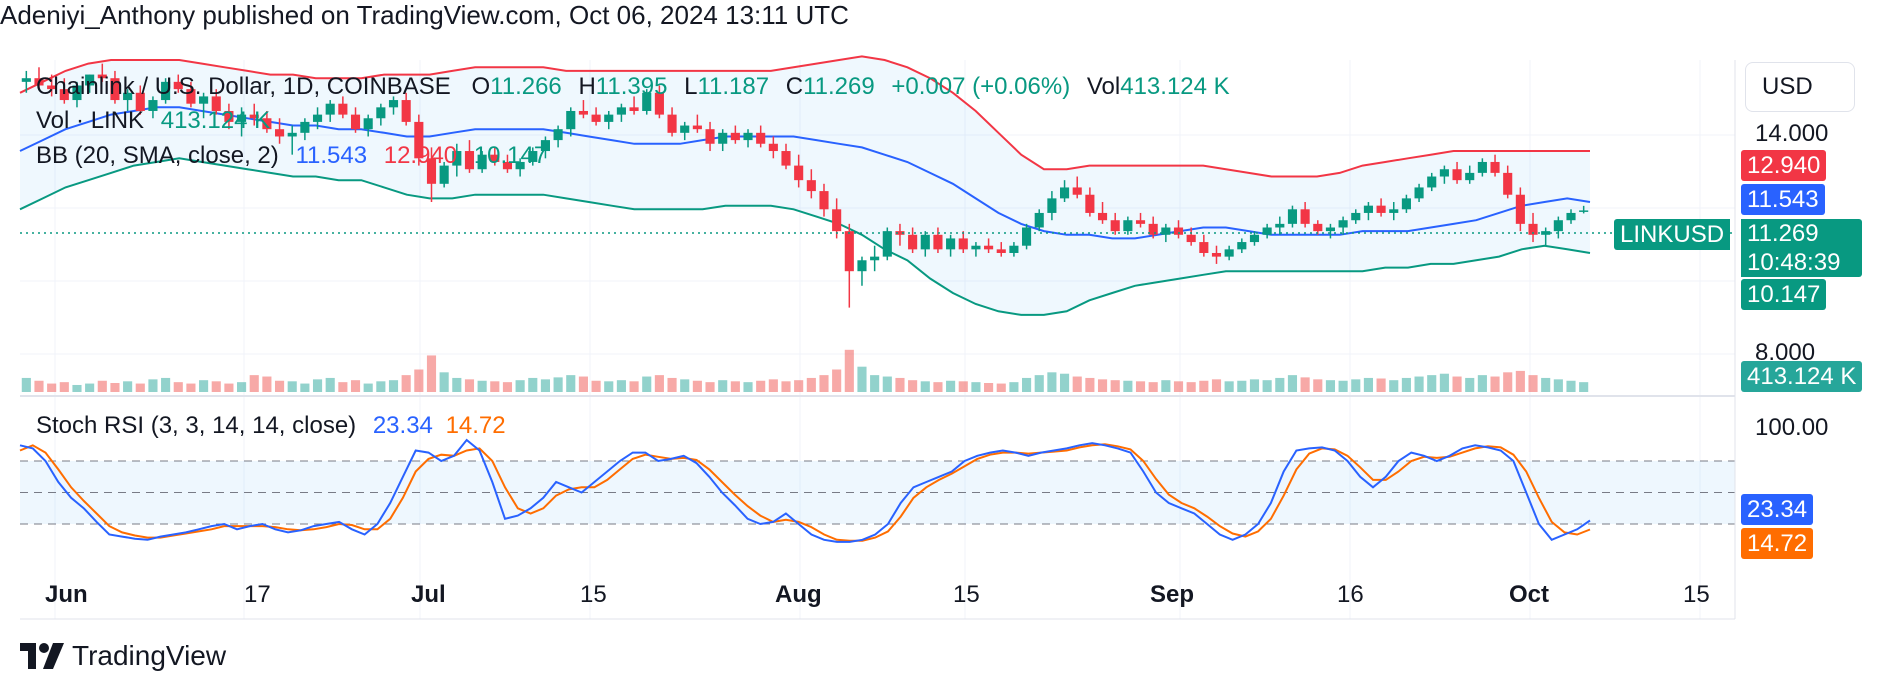  Describe the element at coordinates (966, 594) in the screenshot. I see `time-tick-label: 15` at that location.